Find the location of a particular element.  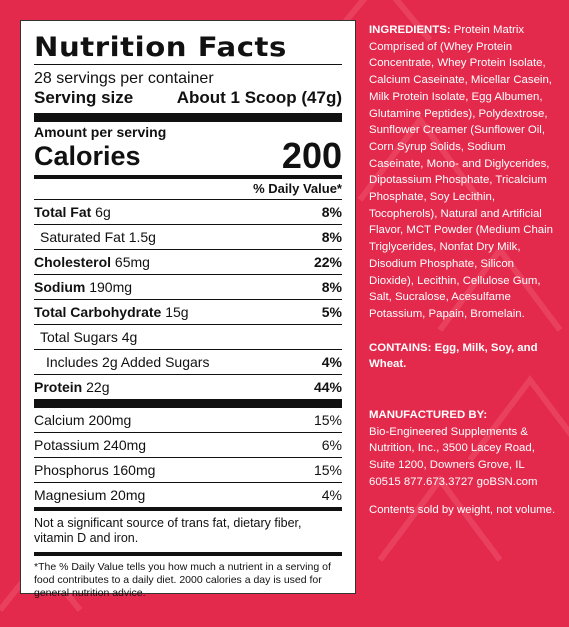

nutrient-row-total-carbohydrate: Total Carbohydrate 15g 5% is located at coordinates (188, 311).